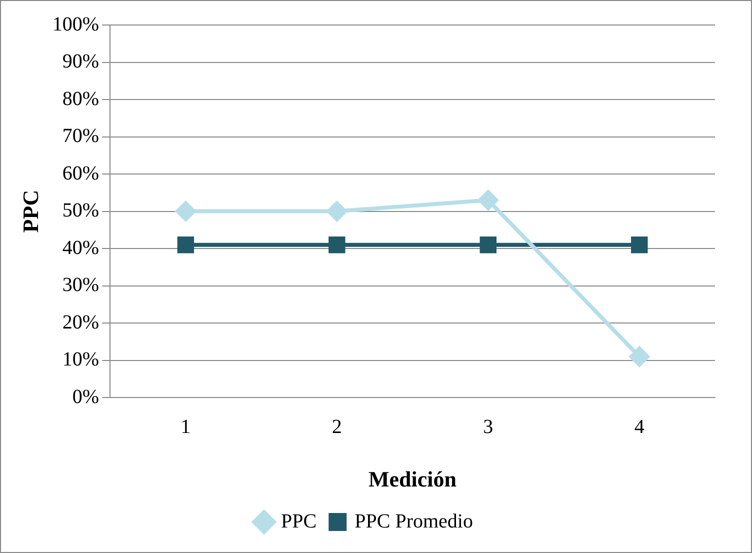  Describe the element at coordinates (81, 211) in the screenshot. I see `y-tick-label: 50%` at that location.